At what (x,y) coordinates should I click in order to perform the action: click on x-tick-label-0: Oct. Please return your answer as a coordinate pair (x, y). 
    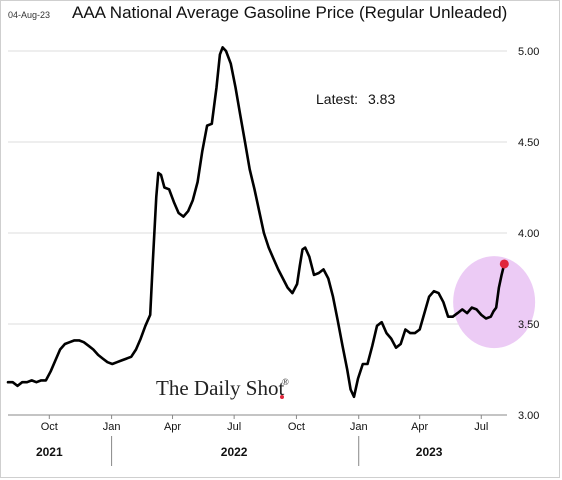
    Looking at the image, I should click on (49, 427).